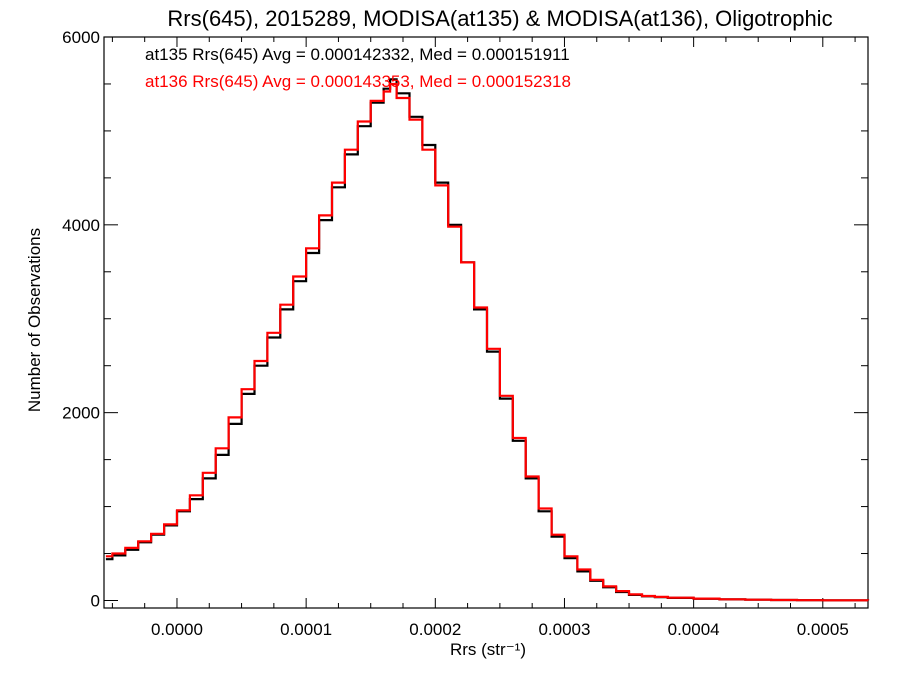  Describe the element at coordinates (81, 37) in the screenshot. I see `y-tick-label: 6000` at that location.